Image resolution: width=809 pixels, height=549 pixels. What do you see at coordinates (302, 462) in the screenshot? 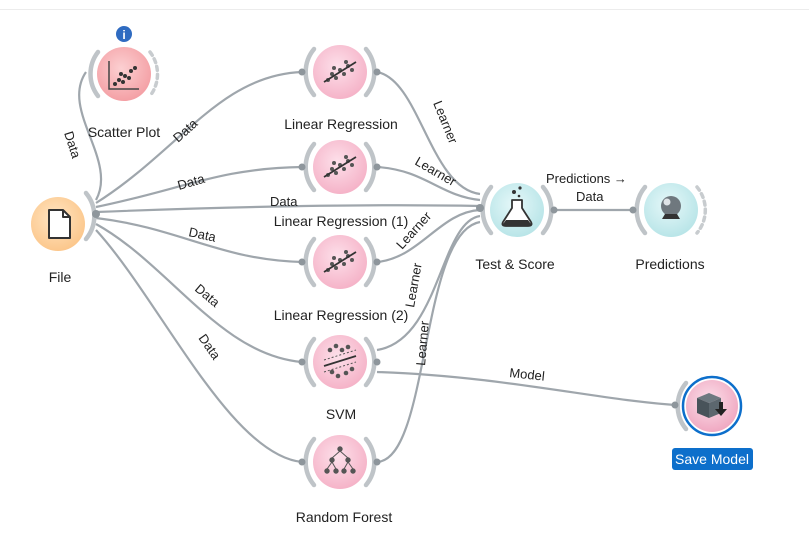
I see `node-random-forest-anchor-in` at bounding box center [302, 462].